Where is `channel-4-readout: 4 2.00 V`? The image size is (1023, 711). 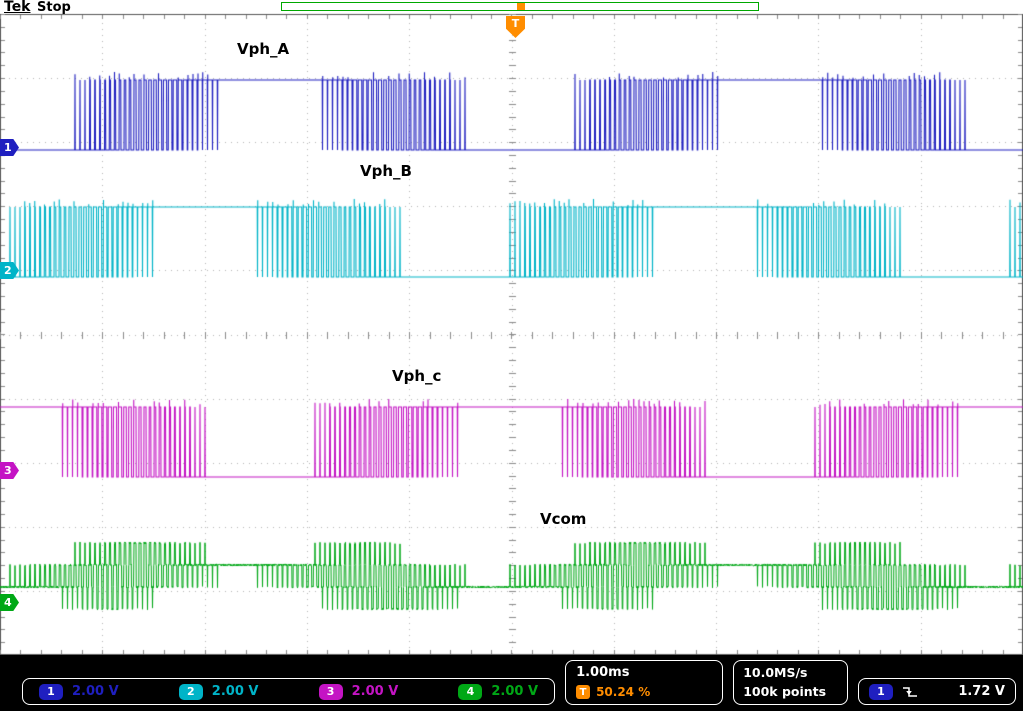
channel-4-readout: 4 2.00 V is located at coordinates (498, 691).